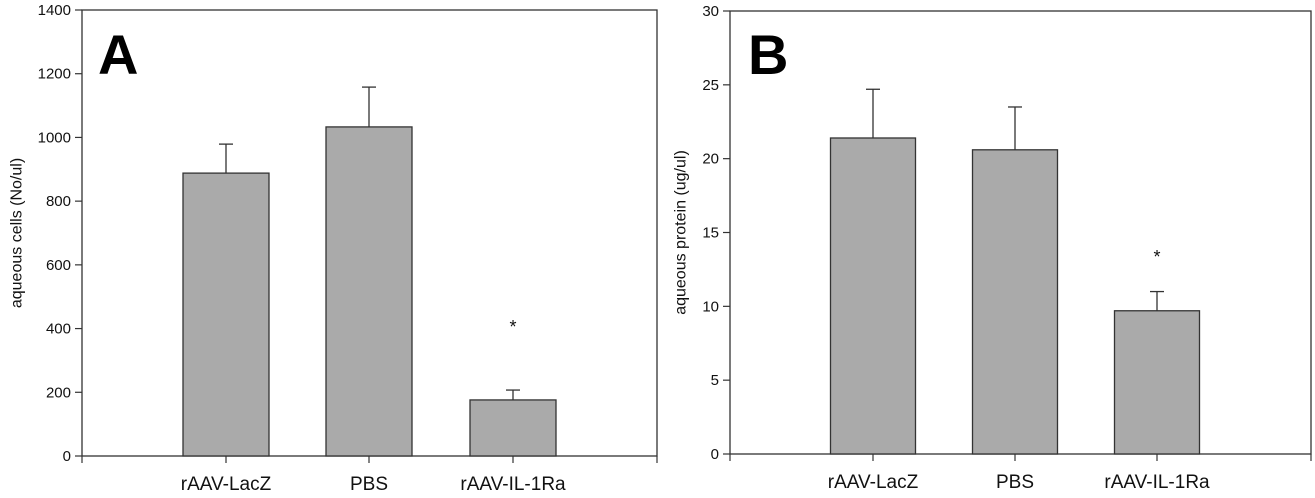 The height and width of the screenshot is (498, 1315). What do you see at coordinates (768, 54) in the screenshot?
I see `panel-letter: B` at bounding box center [768, 54].